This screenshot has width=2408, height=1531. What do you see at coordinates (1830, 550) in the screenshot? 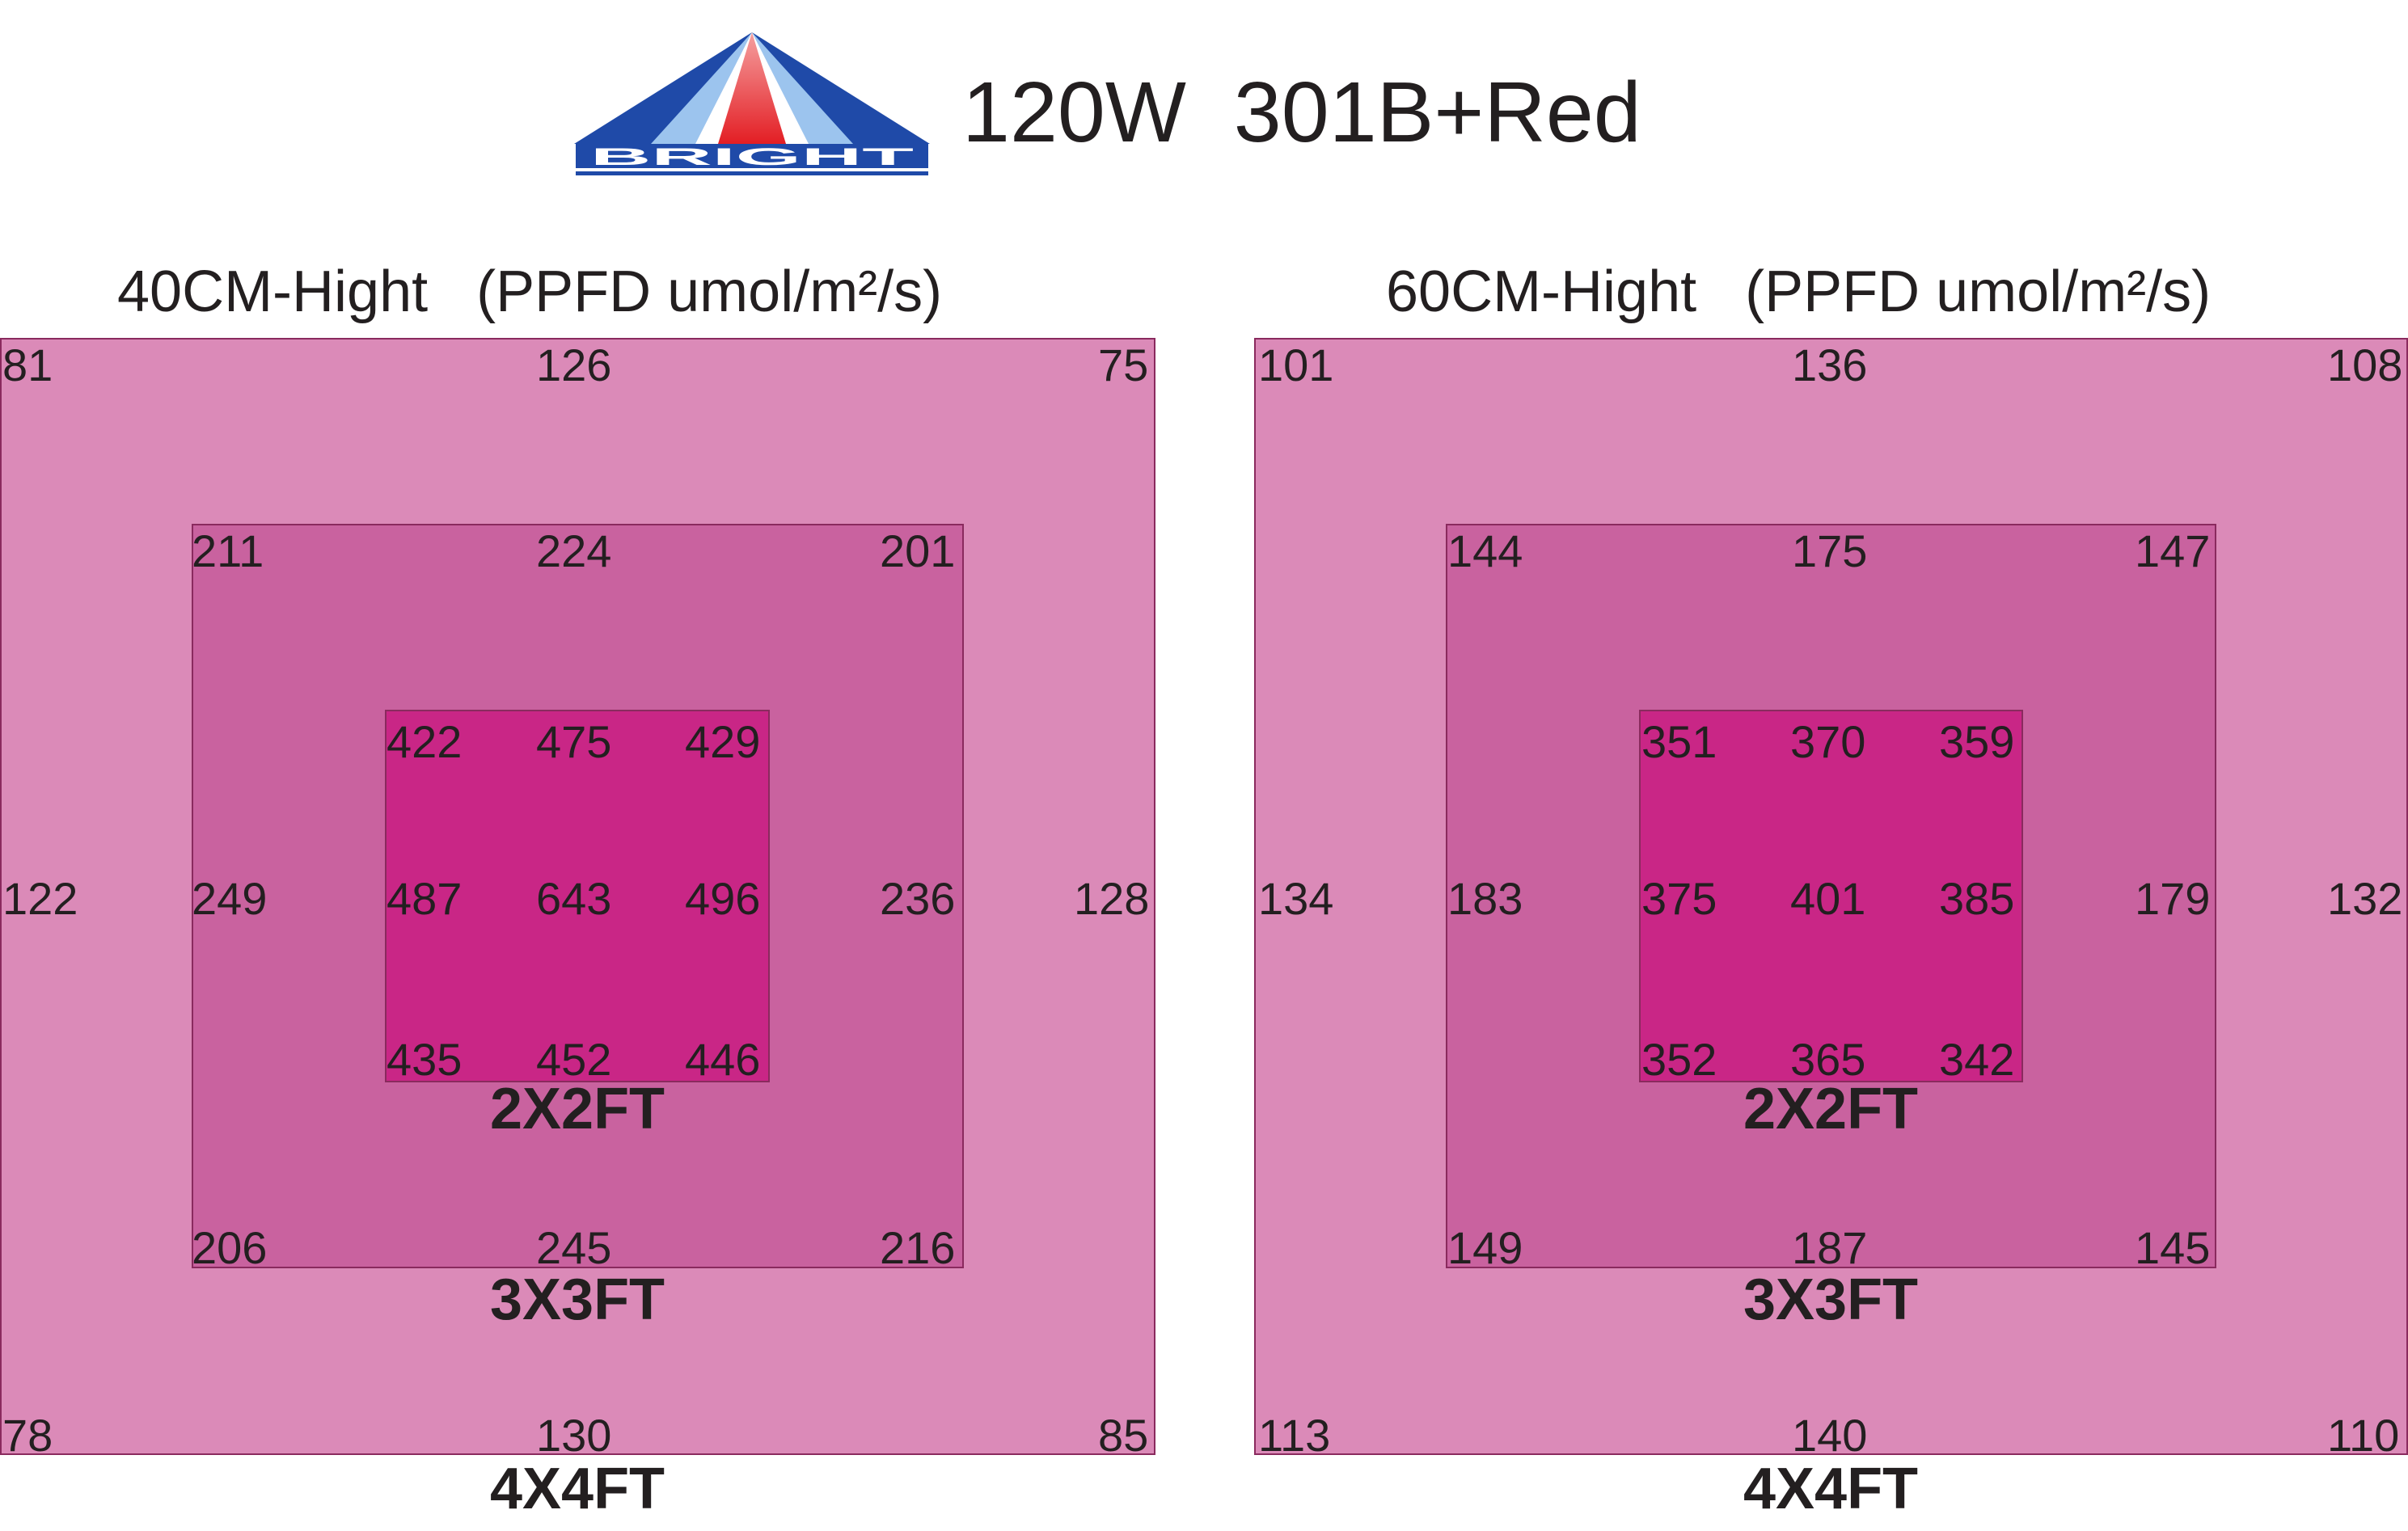
I see `ppfd-value: 175` at bounding box center [1830, 550].